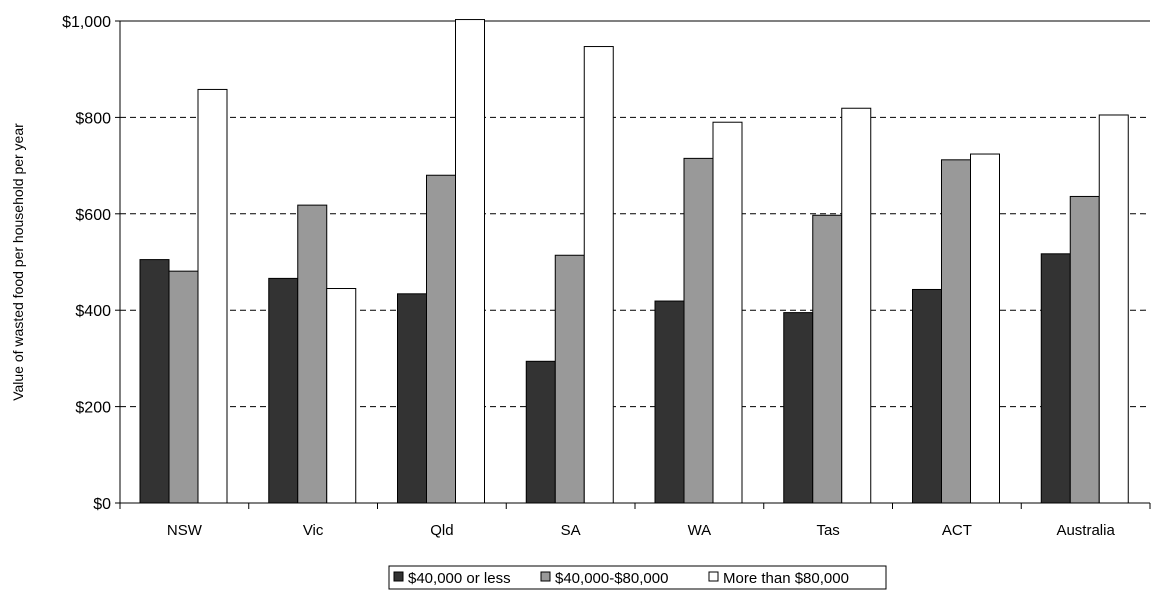  What do you see at coordinates (641, 530) in the screenshot?
I see `category-labels: NSW Vic Qld SA WA Tas ACT Australia` at bounding box center [641, 530].